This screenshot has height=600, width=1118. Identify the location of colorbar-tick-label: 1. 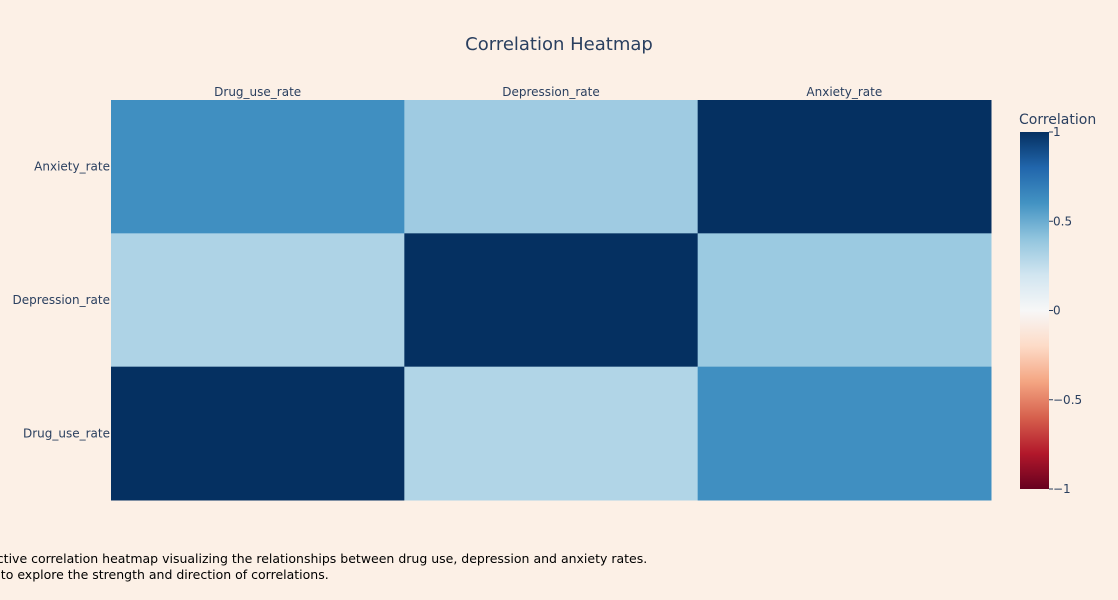
(1057, 132).